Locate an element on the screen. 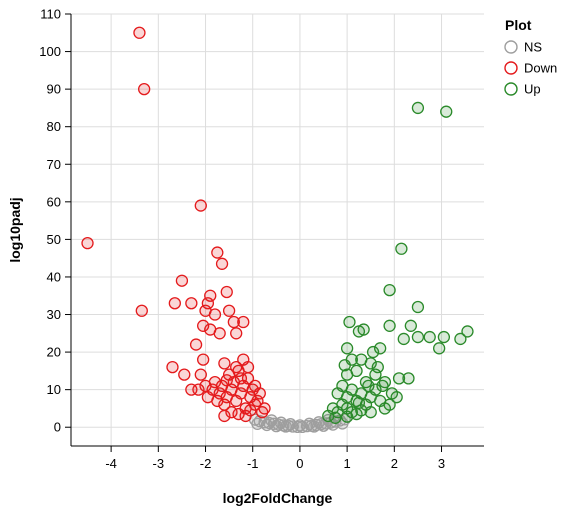  x-tick-label: -1 is located at coordinates (253, 463).